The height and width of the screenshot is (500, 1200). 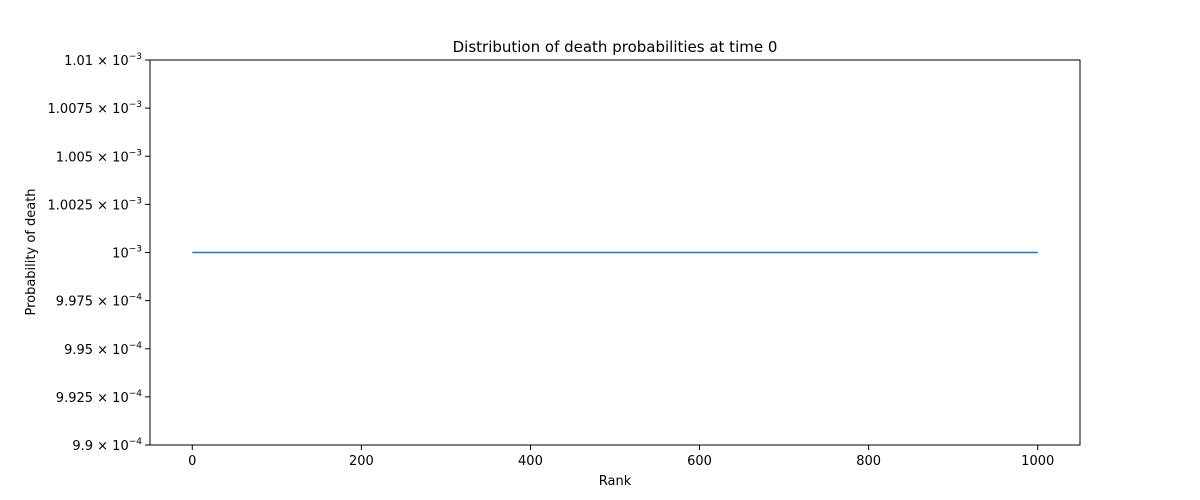 What do you see at coordinates (530, 461) in the screenshot?
I see `x-tick-label: 400` at bounding box center [530, 461].